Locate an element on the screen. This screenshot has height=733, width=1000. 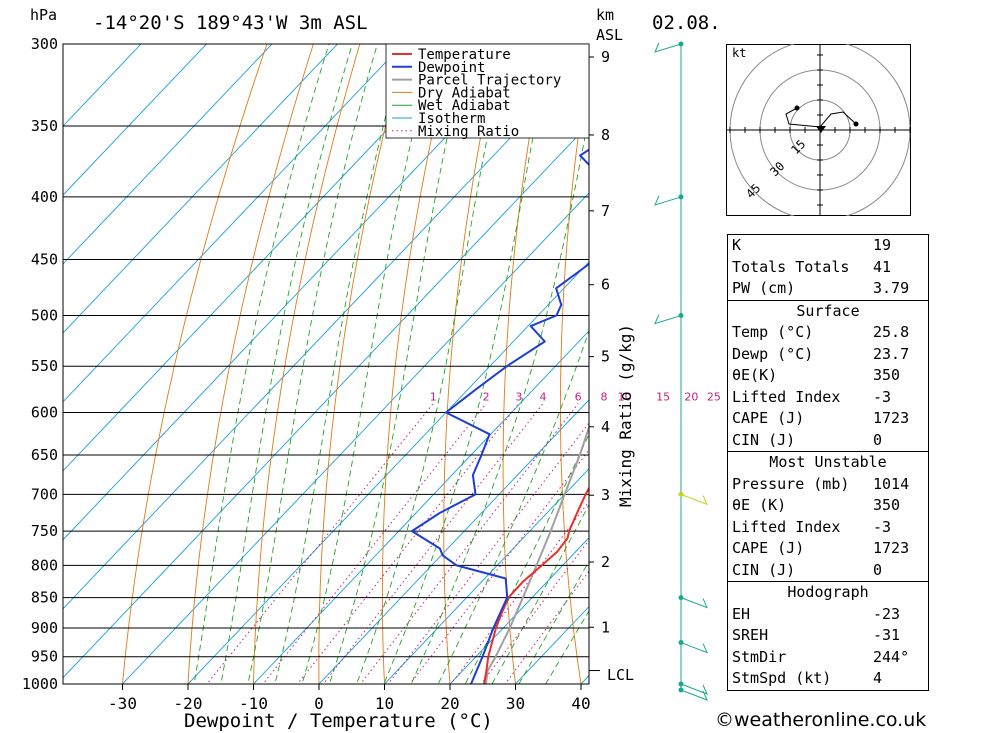
km-tick-label: 6 is located at coordinates (605, 285).